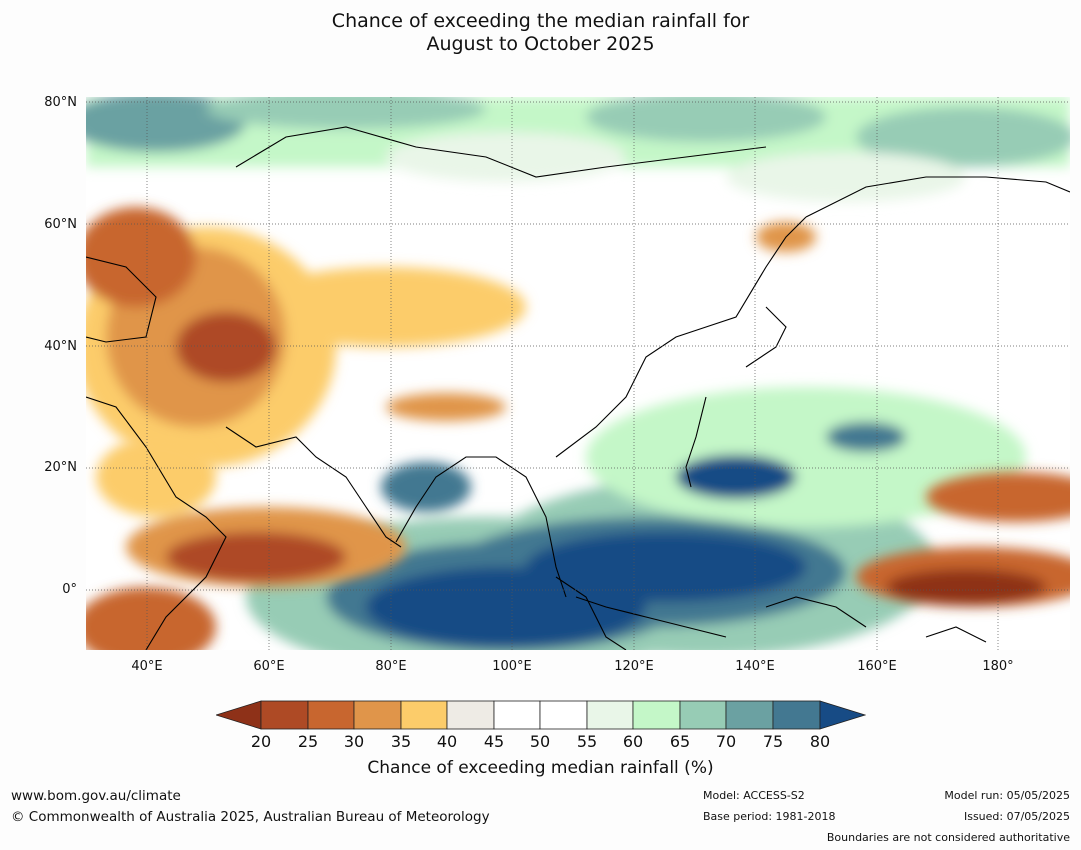  I want to click on colorbar-tick: 45, so click(494, 741).